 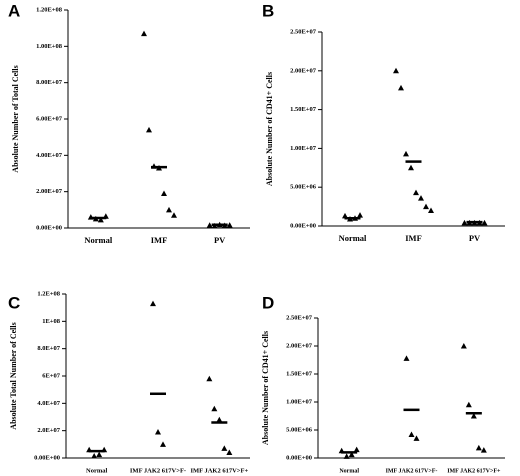 I want to click on y-axis-label: Absolute Total Number of Cells, so click(x=13, y=375).